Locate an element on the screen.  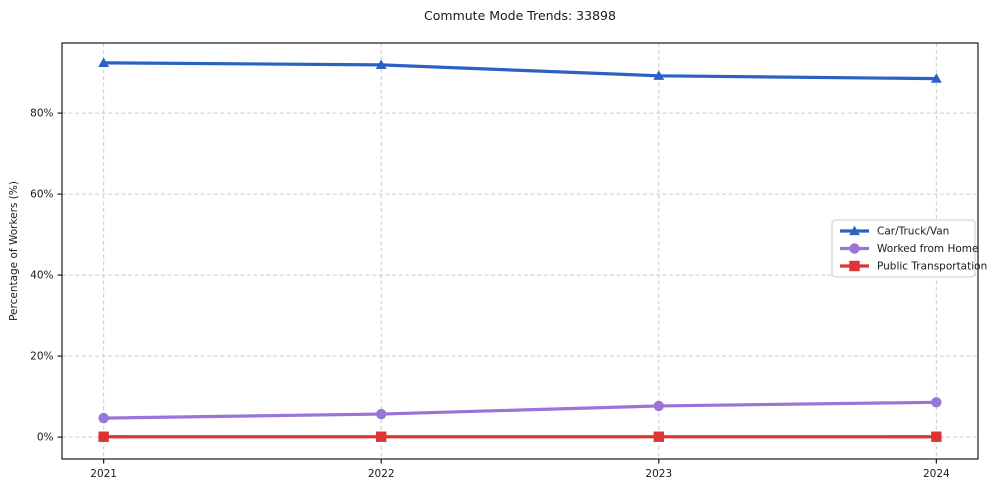
legend-marker-circle is located at coordinates (854, 248).